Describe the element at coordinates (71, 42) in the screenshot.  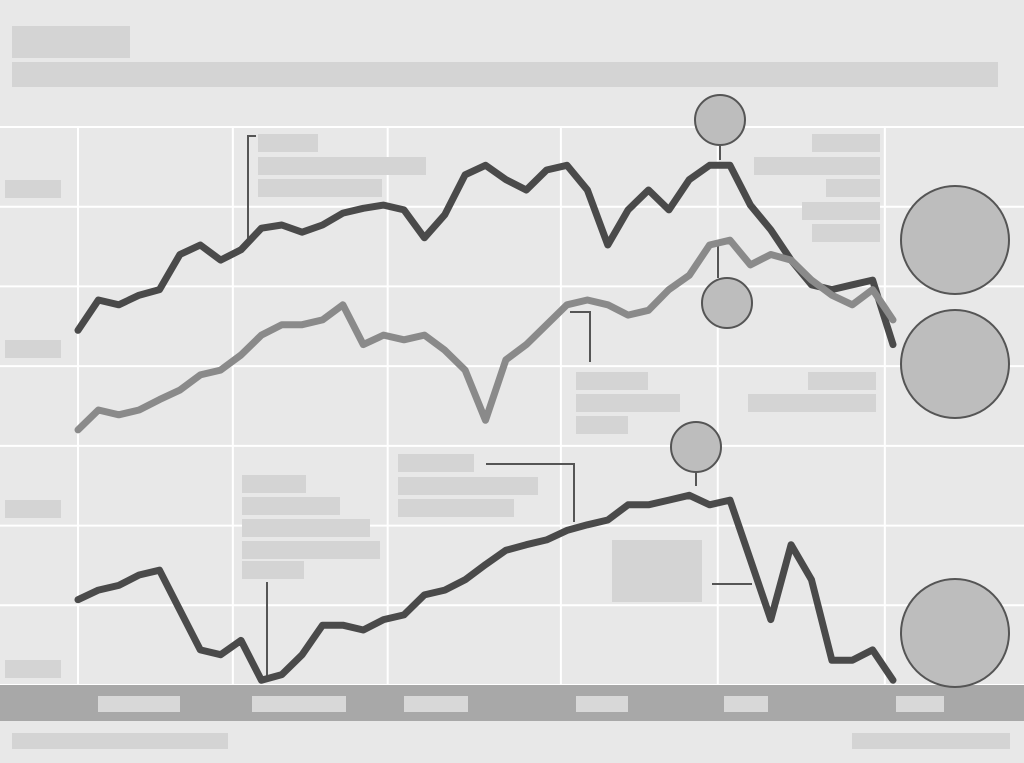
I see `title-block` at that location.